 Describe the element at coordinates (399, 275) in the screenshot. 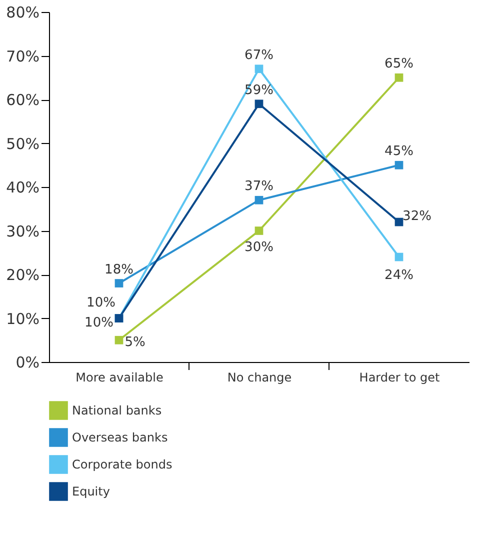

I see `data-label: 24%` at that location.